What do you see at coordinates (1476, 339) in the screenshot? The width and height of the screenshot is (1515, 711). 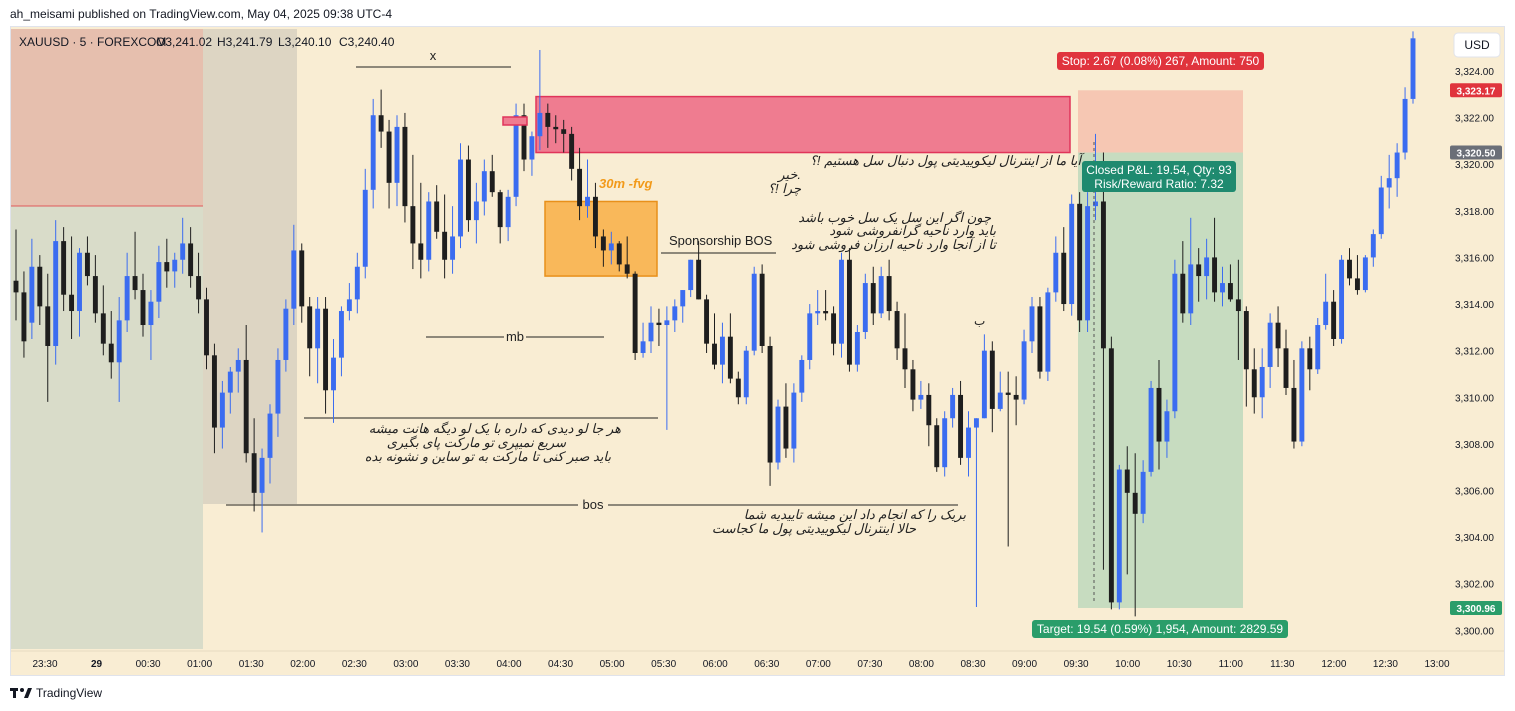 I see `price-scale` at bounding box center [1476, 339].